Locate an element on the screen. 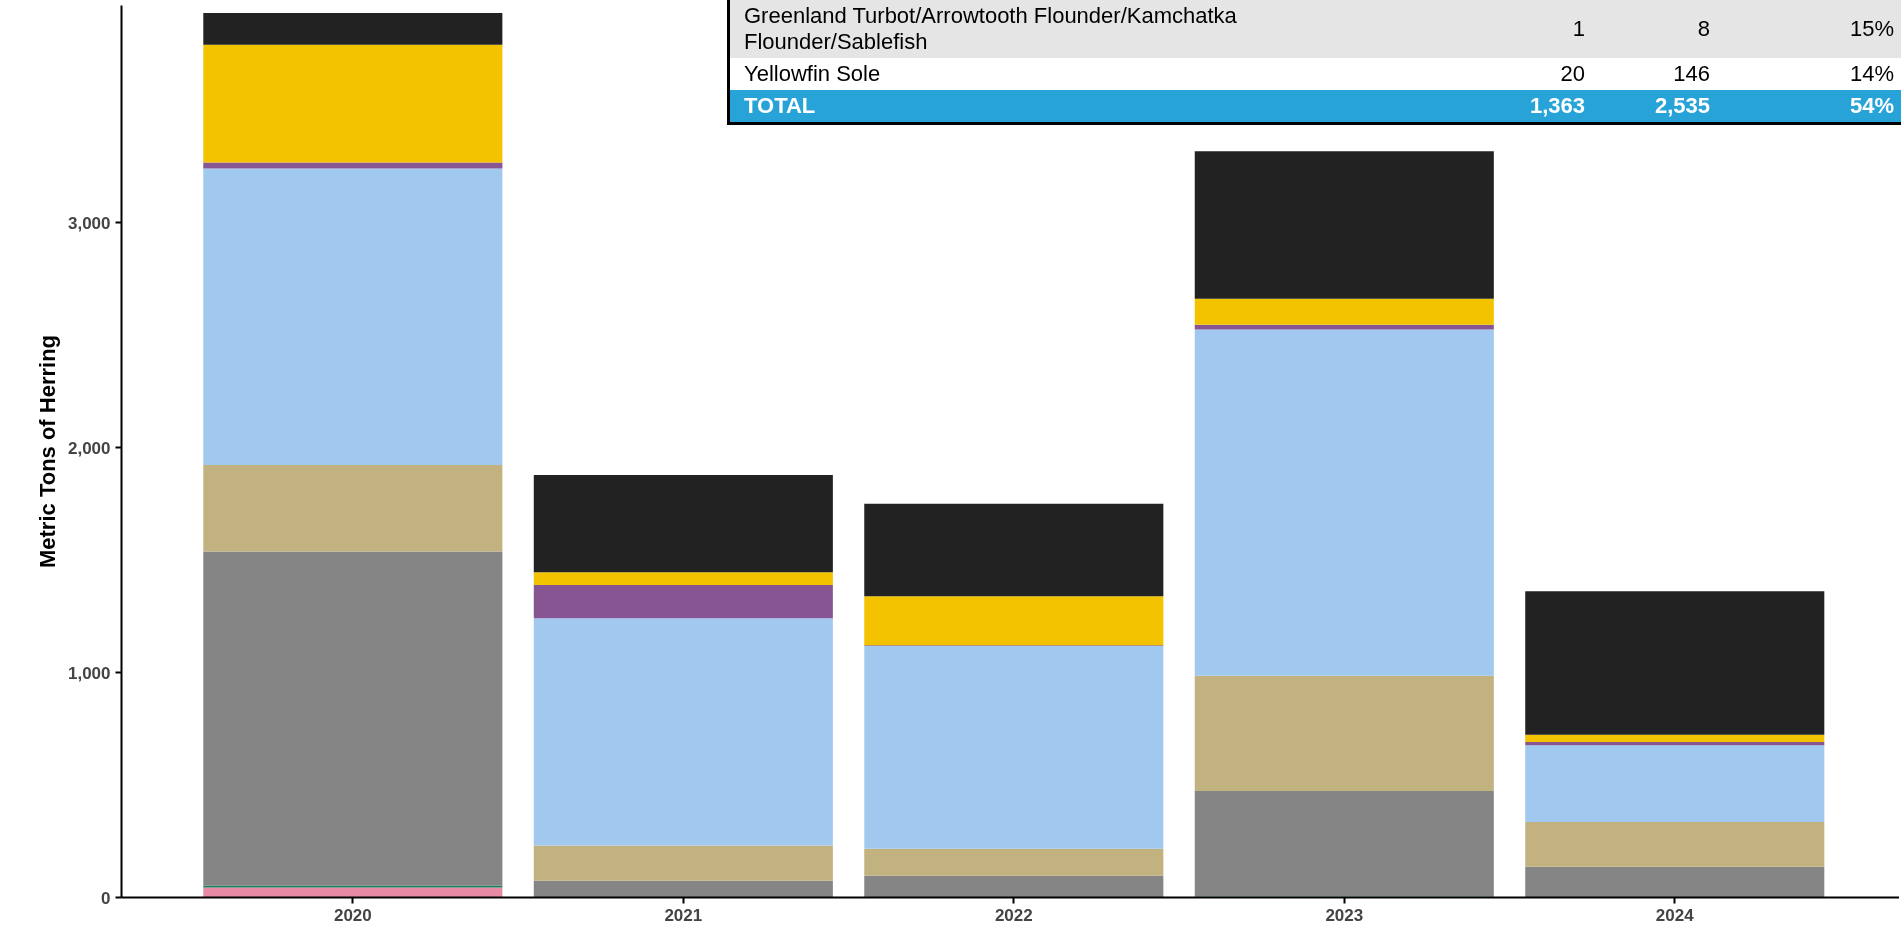  y-tick-label: 2,000 is located at coordinates (89, 448).